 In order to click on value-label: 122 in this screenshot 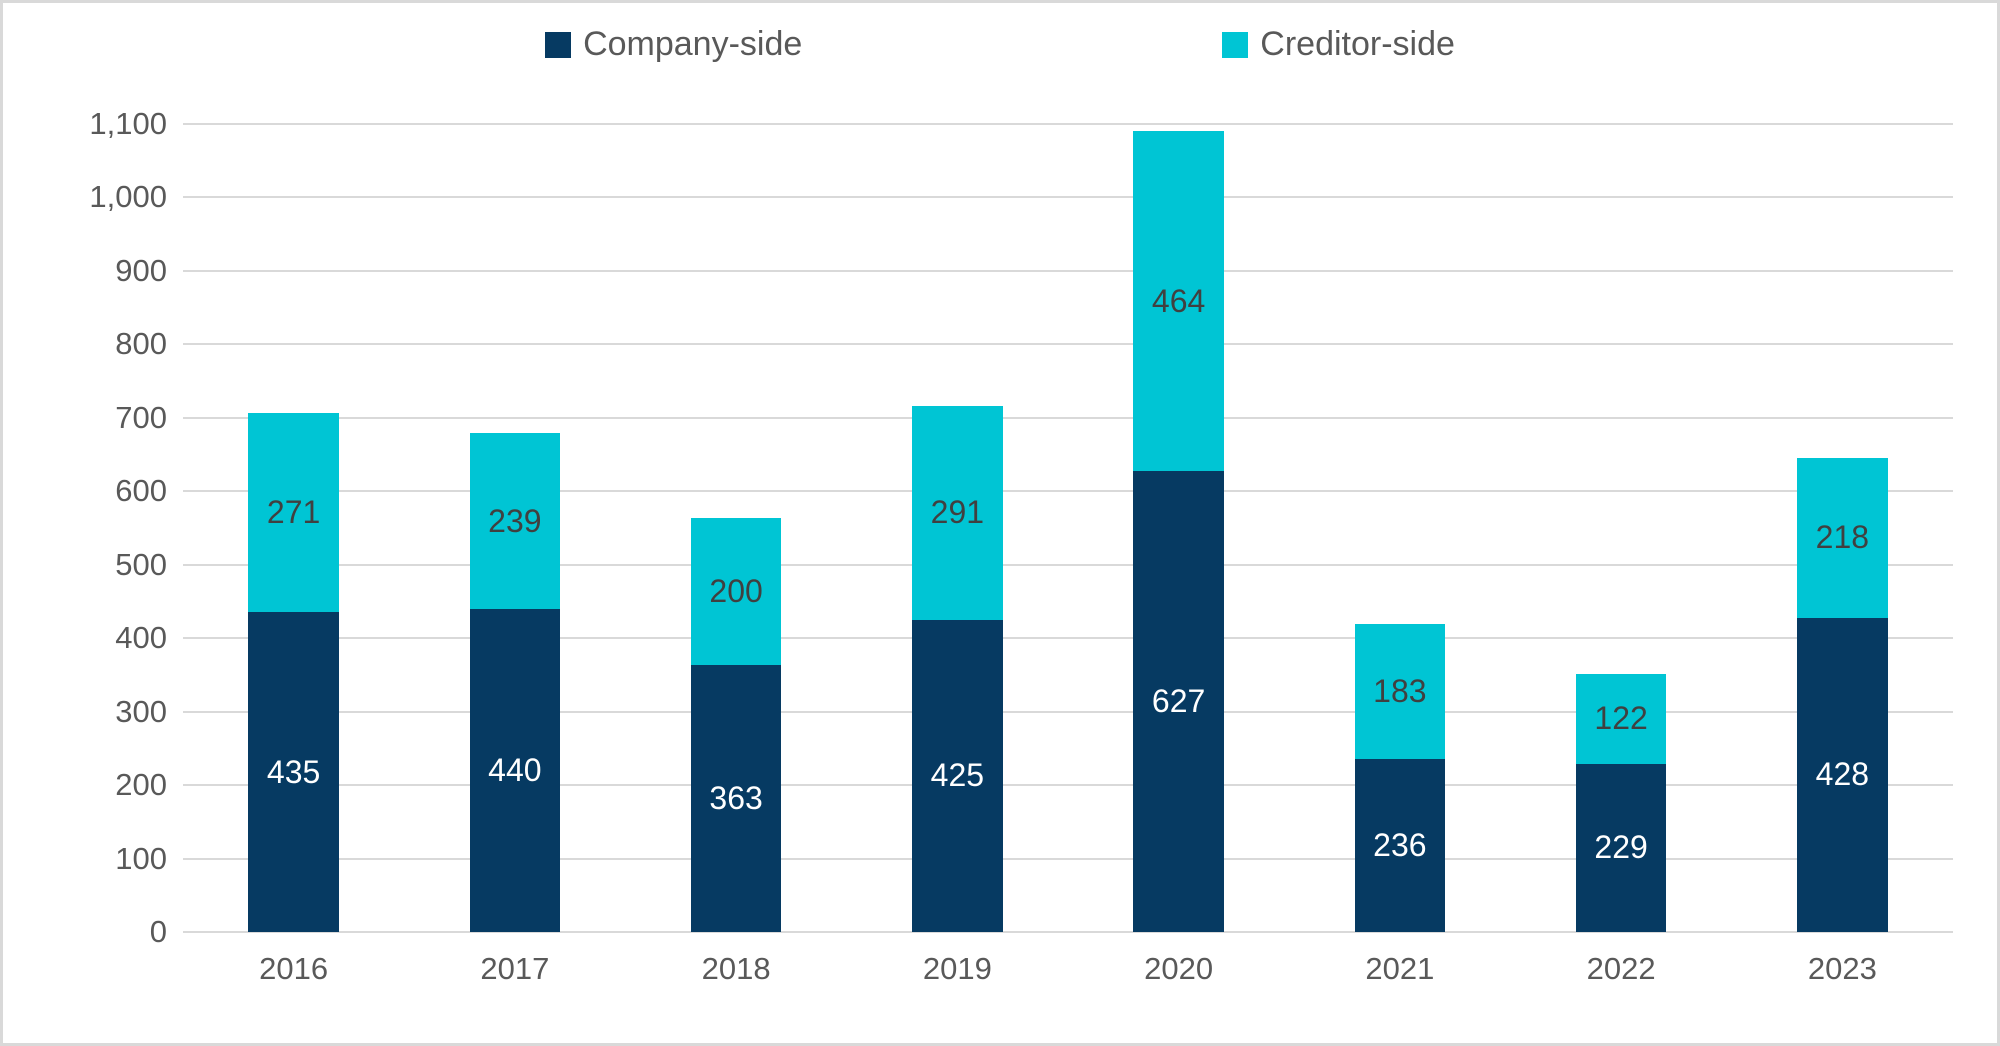, I will do `click(1621, 718)`.